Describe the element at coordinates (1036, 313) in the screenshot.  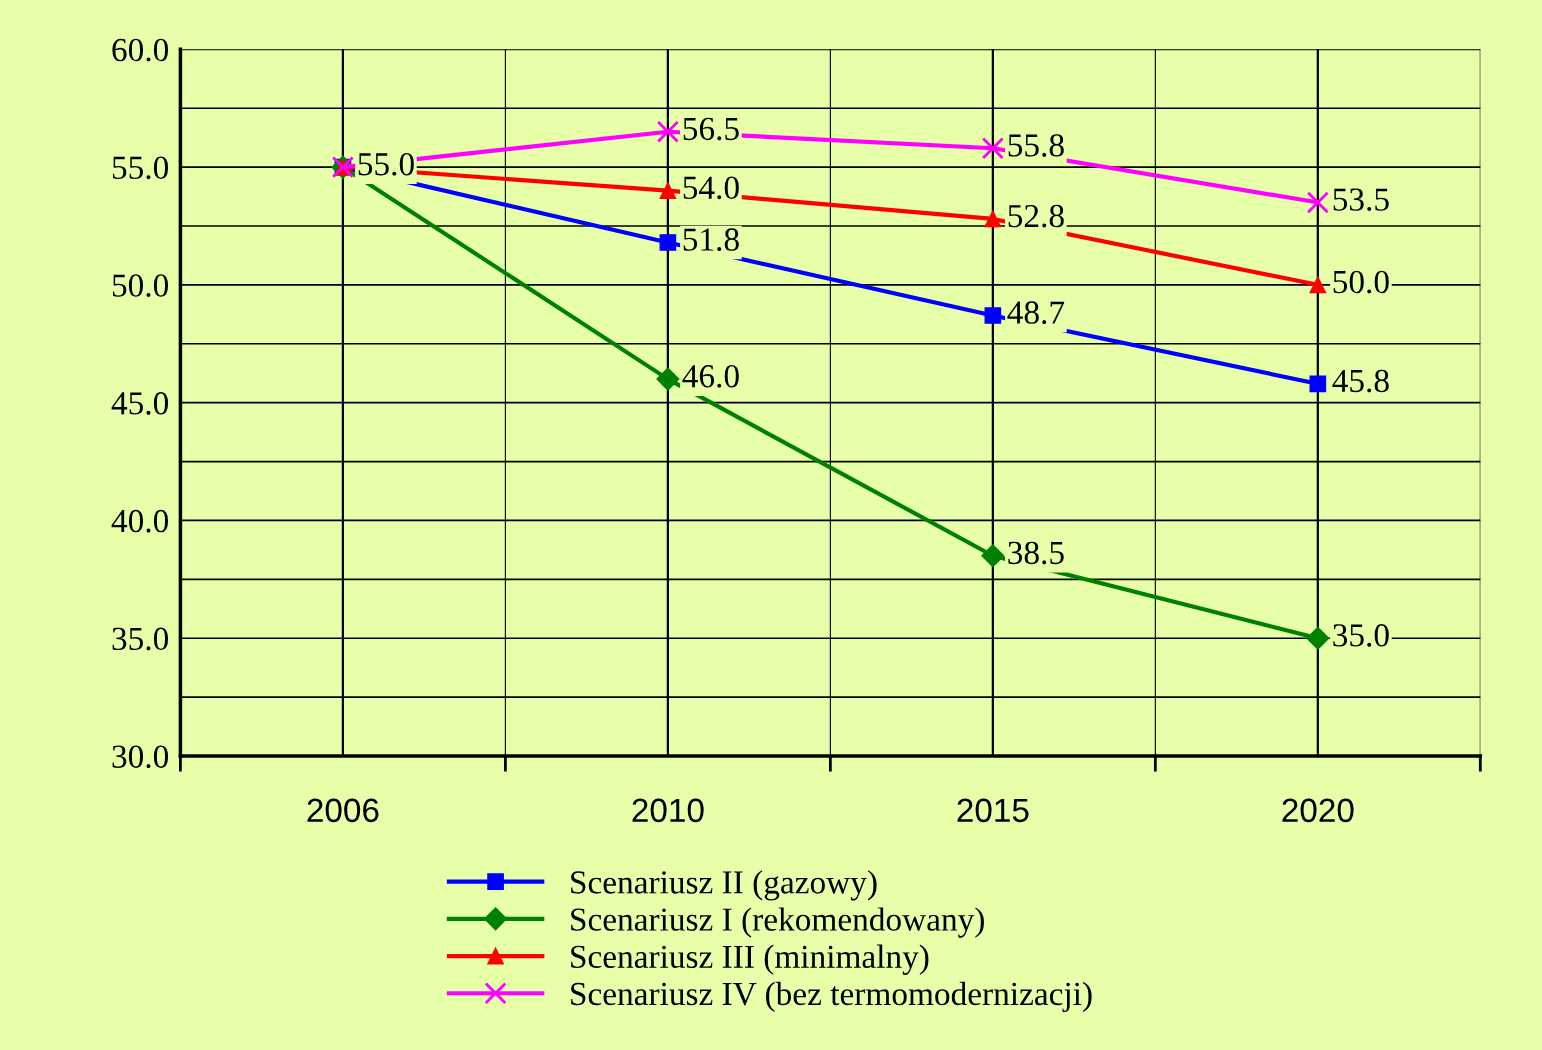
I see `data-label: 48.7` at that location.